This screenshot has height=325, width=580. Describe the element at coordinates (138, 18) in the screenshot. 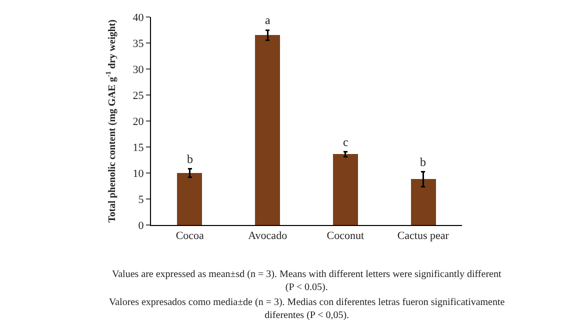

I see `y-tick-label: 40` at that location.